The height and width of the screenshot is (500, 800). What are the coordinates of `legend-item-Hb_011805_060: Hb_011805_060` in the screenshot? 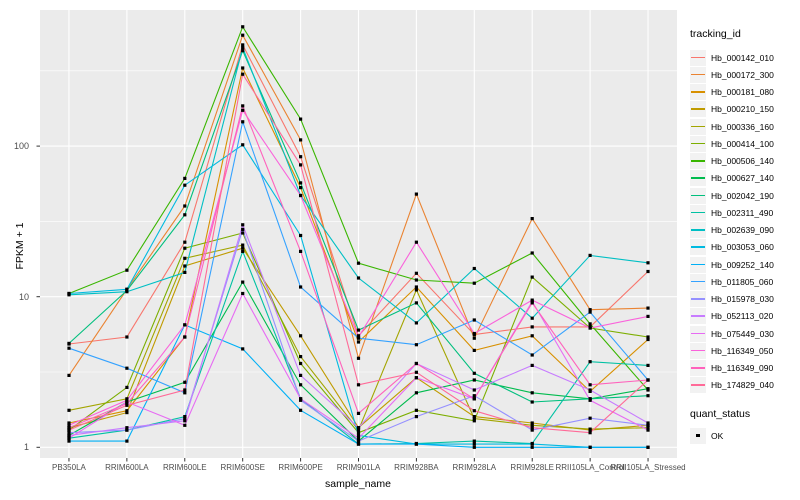 It's located at (744, 281).